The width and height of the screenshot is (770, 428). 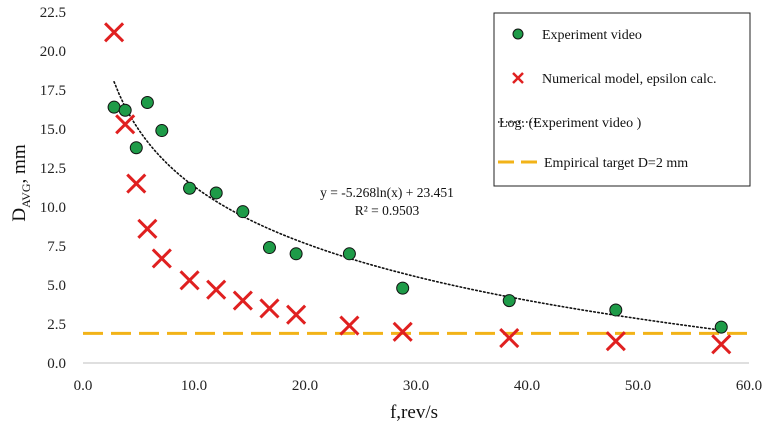 I want to click on y-tick-label: 10.0, so click(x=53, y=208).